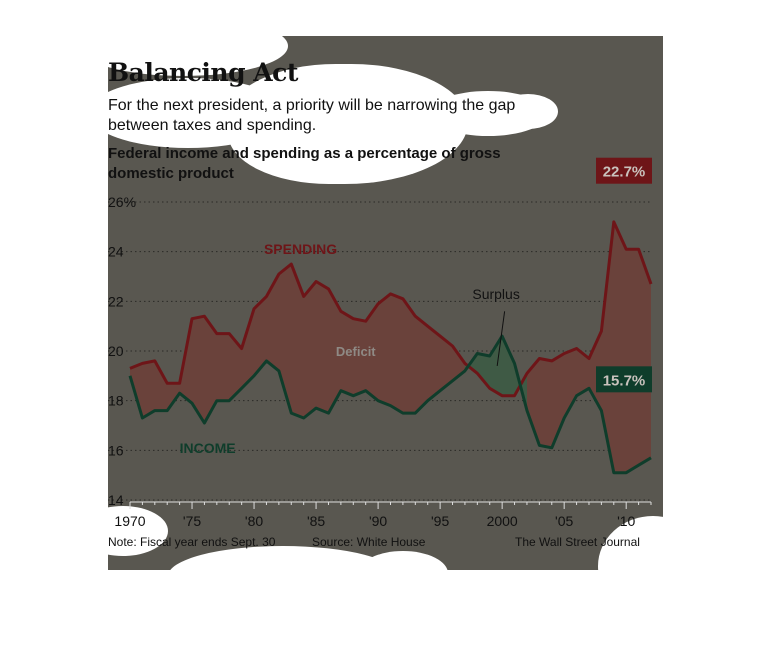 The image size is (770, 664). What do you see at coordinates (254, 521) in the screenshot?
I see `x-tick-label: '80` at bounding box center [254, 521].